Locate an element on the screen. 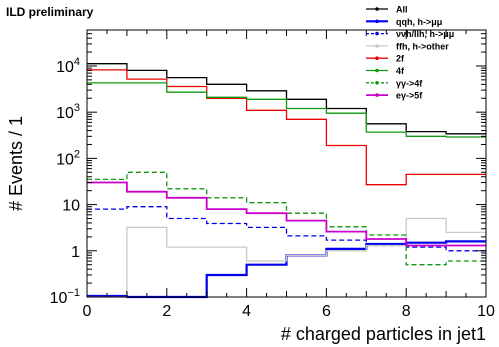 Image resolution: width=499 pixels, height=347 pixels. x-tick-label: 2 is located at coordinates (166, 311).